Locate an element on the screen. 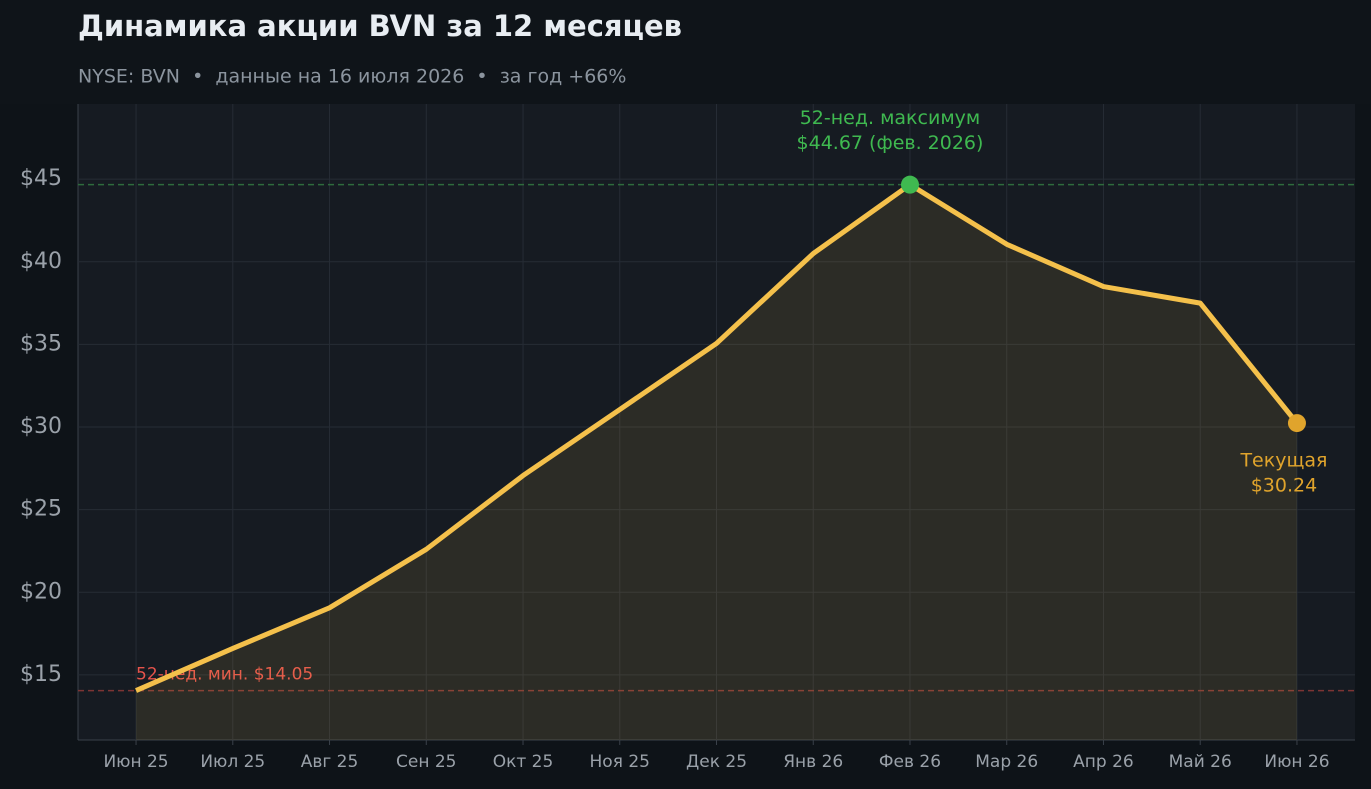 This screenshot has width=1371, height=789. y-tick-label: $45 is located at coordinates (41, 178).